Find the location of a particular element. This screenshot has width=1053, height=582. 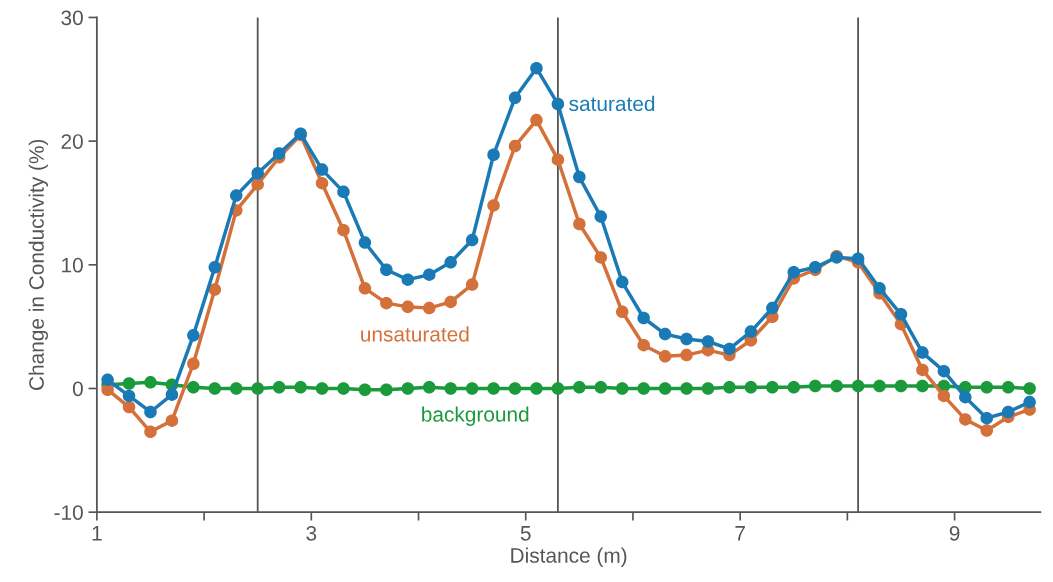

y-tick-label: 0 is located at coordinates (77, 389).